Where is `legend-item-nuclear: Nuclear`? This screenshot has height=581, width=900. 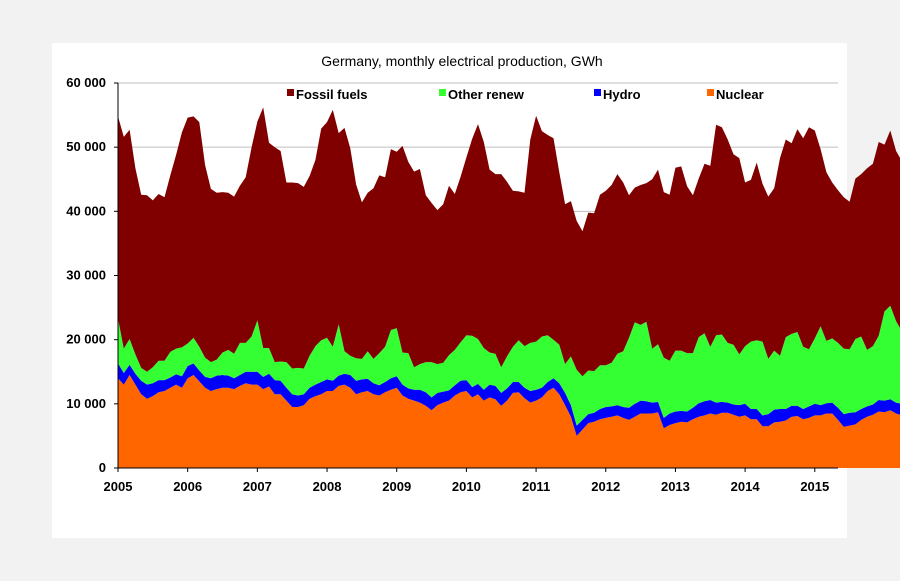
legend-item-nuclear: Nuclear is located at coordinates (735, 94).